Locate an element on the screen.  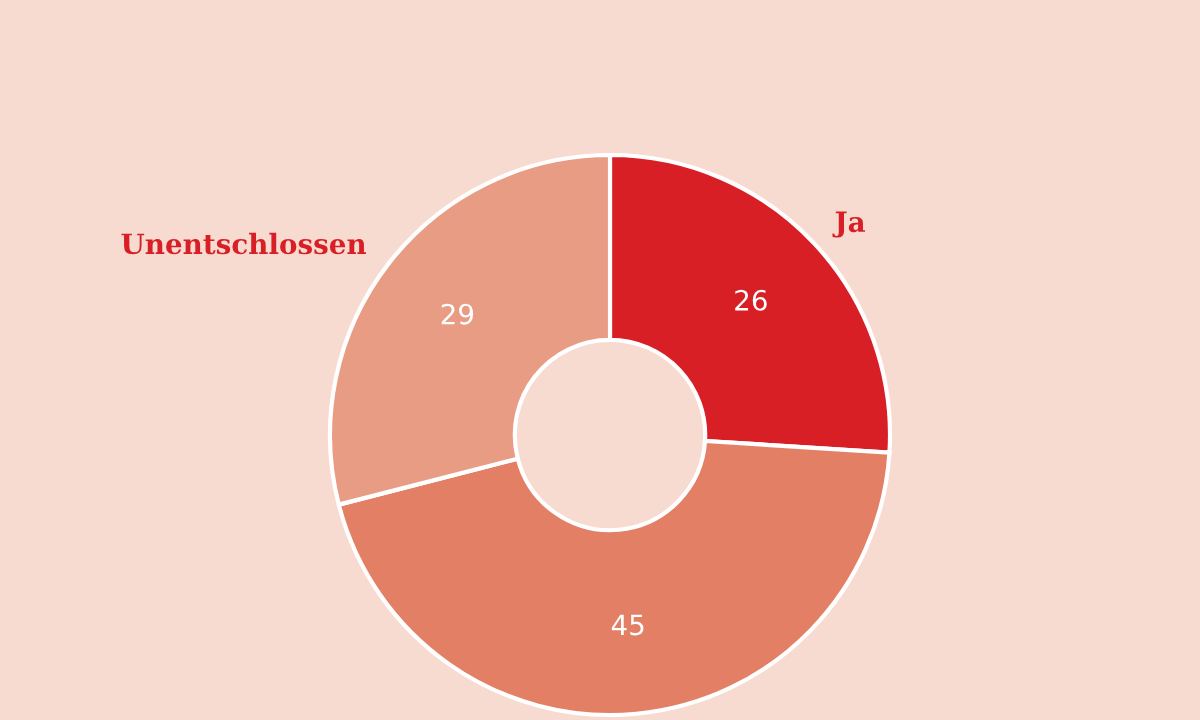
slice-label: Ja is located at coordinates (849, 224).